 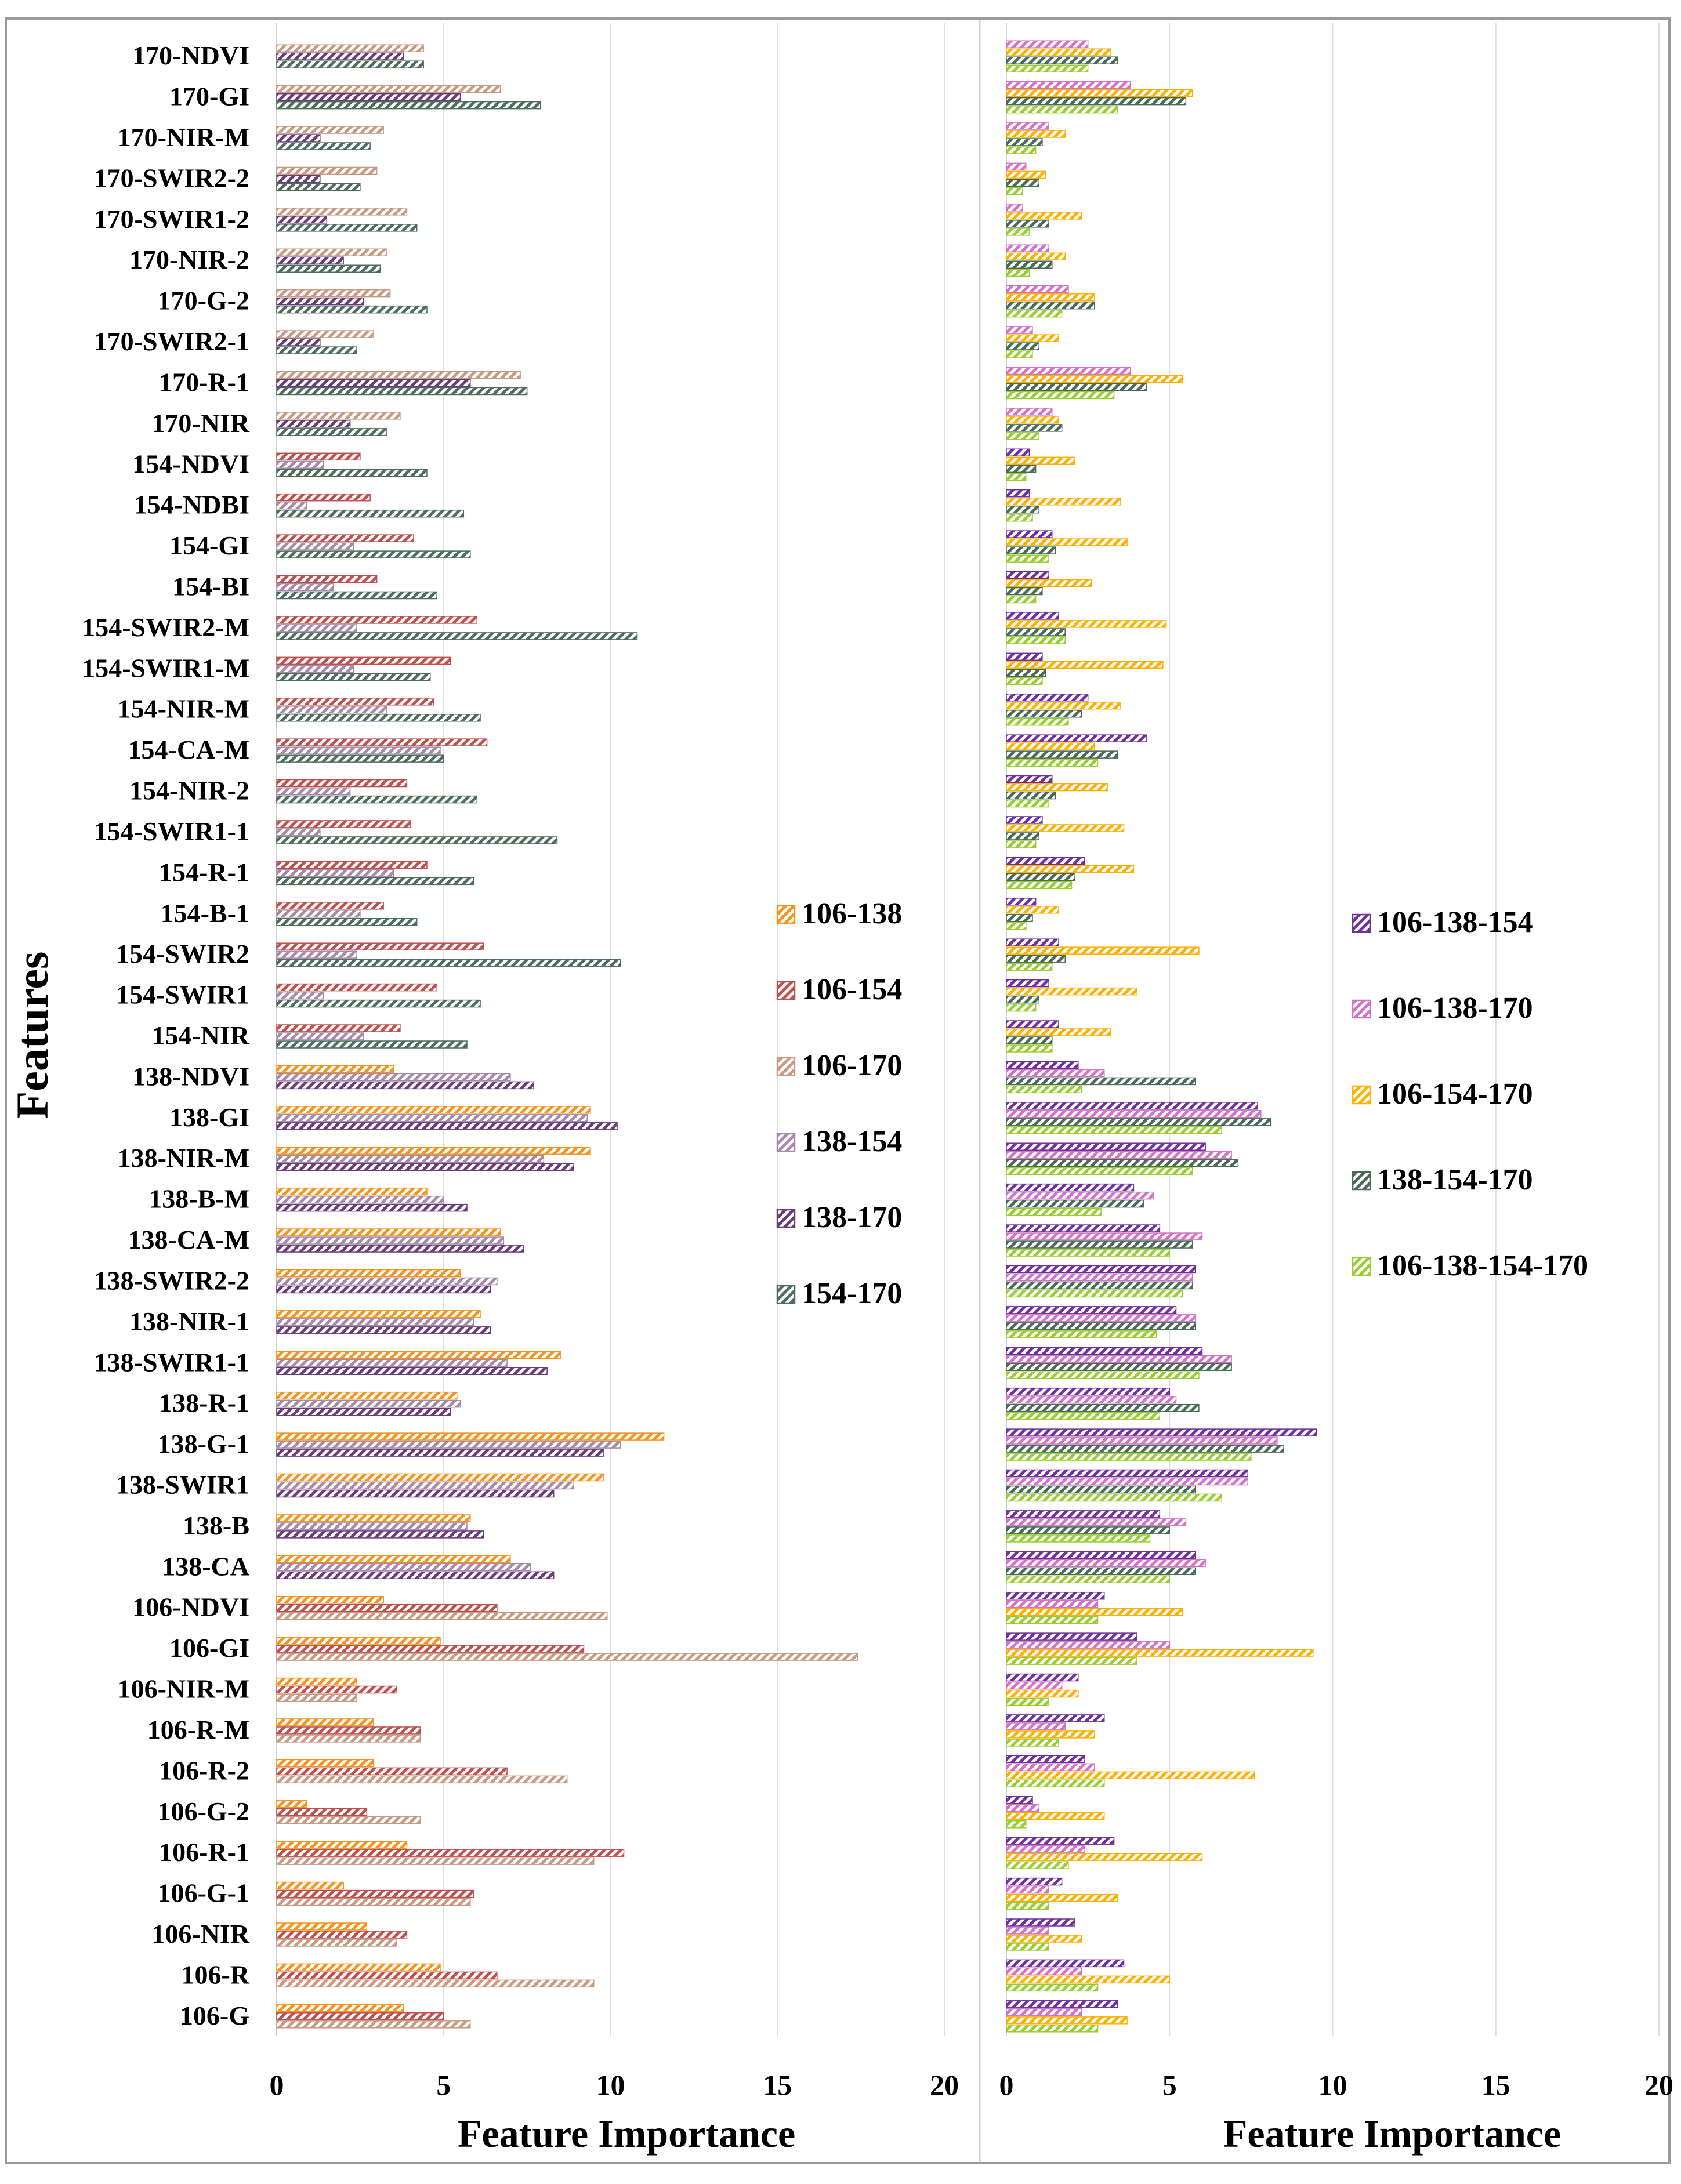 I want to click on bar-106-138-154-170-106-nir-m, so click(x=1027, y=1701).